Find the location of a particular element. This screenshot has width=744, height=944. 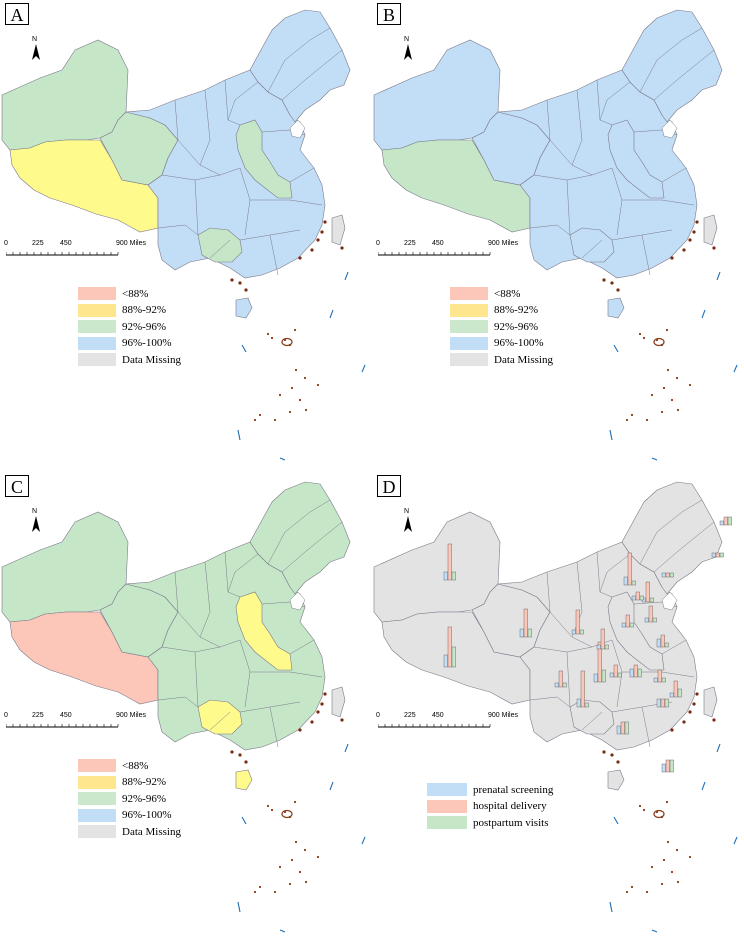

map-legend: <88% 88%-92% 92%-96% 96%-100% Data Missing is located at coordinates (129, 799).